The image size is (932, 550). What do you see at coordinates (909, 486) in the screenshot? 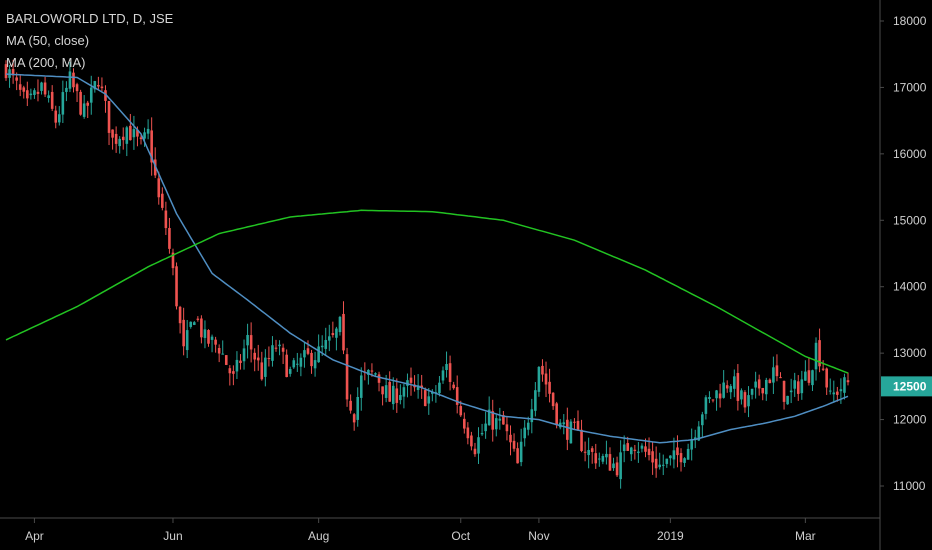
I see `price-tick-label: 11000` at bounding box center [909, 486].